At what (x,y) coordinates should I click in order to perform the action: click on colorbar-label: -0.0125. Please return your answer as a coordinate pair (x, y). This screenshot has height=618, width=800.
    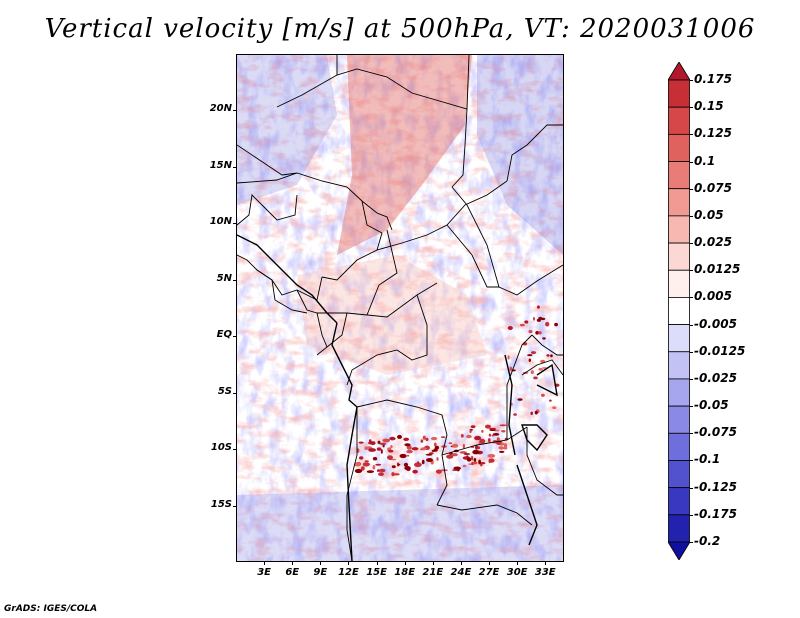
    Looking at the image, I should click on (720, 350).